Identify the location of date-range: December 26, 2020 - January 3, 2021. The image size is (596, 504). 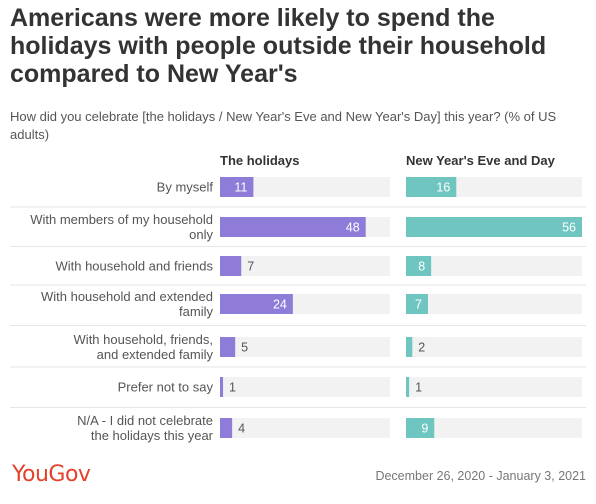
(480, 476).